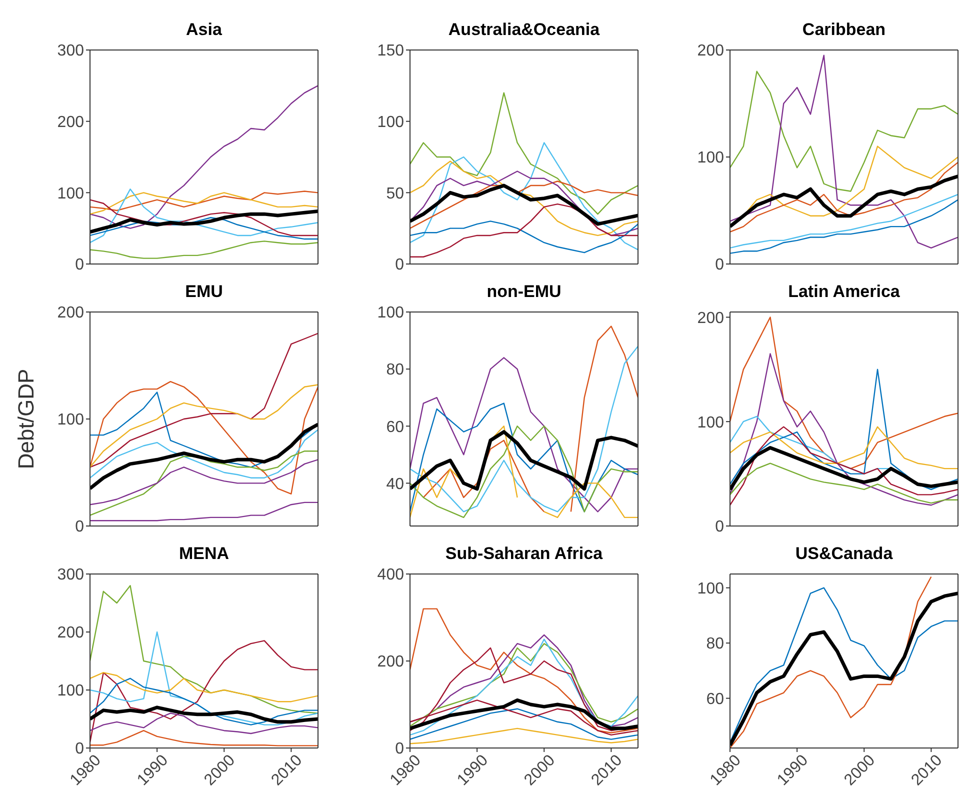 The width and height of the screenshot is (977, 794). Describe the element at coordinates (26, 419) in the screenshot. I see `y-axis-title: Debt/GDP` at that location.